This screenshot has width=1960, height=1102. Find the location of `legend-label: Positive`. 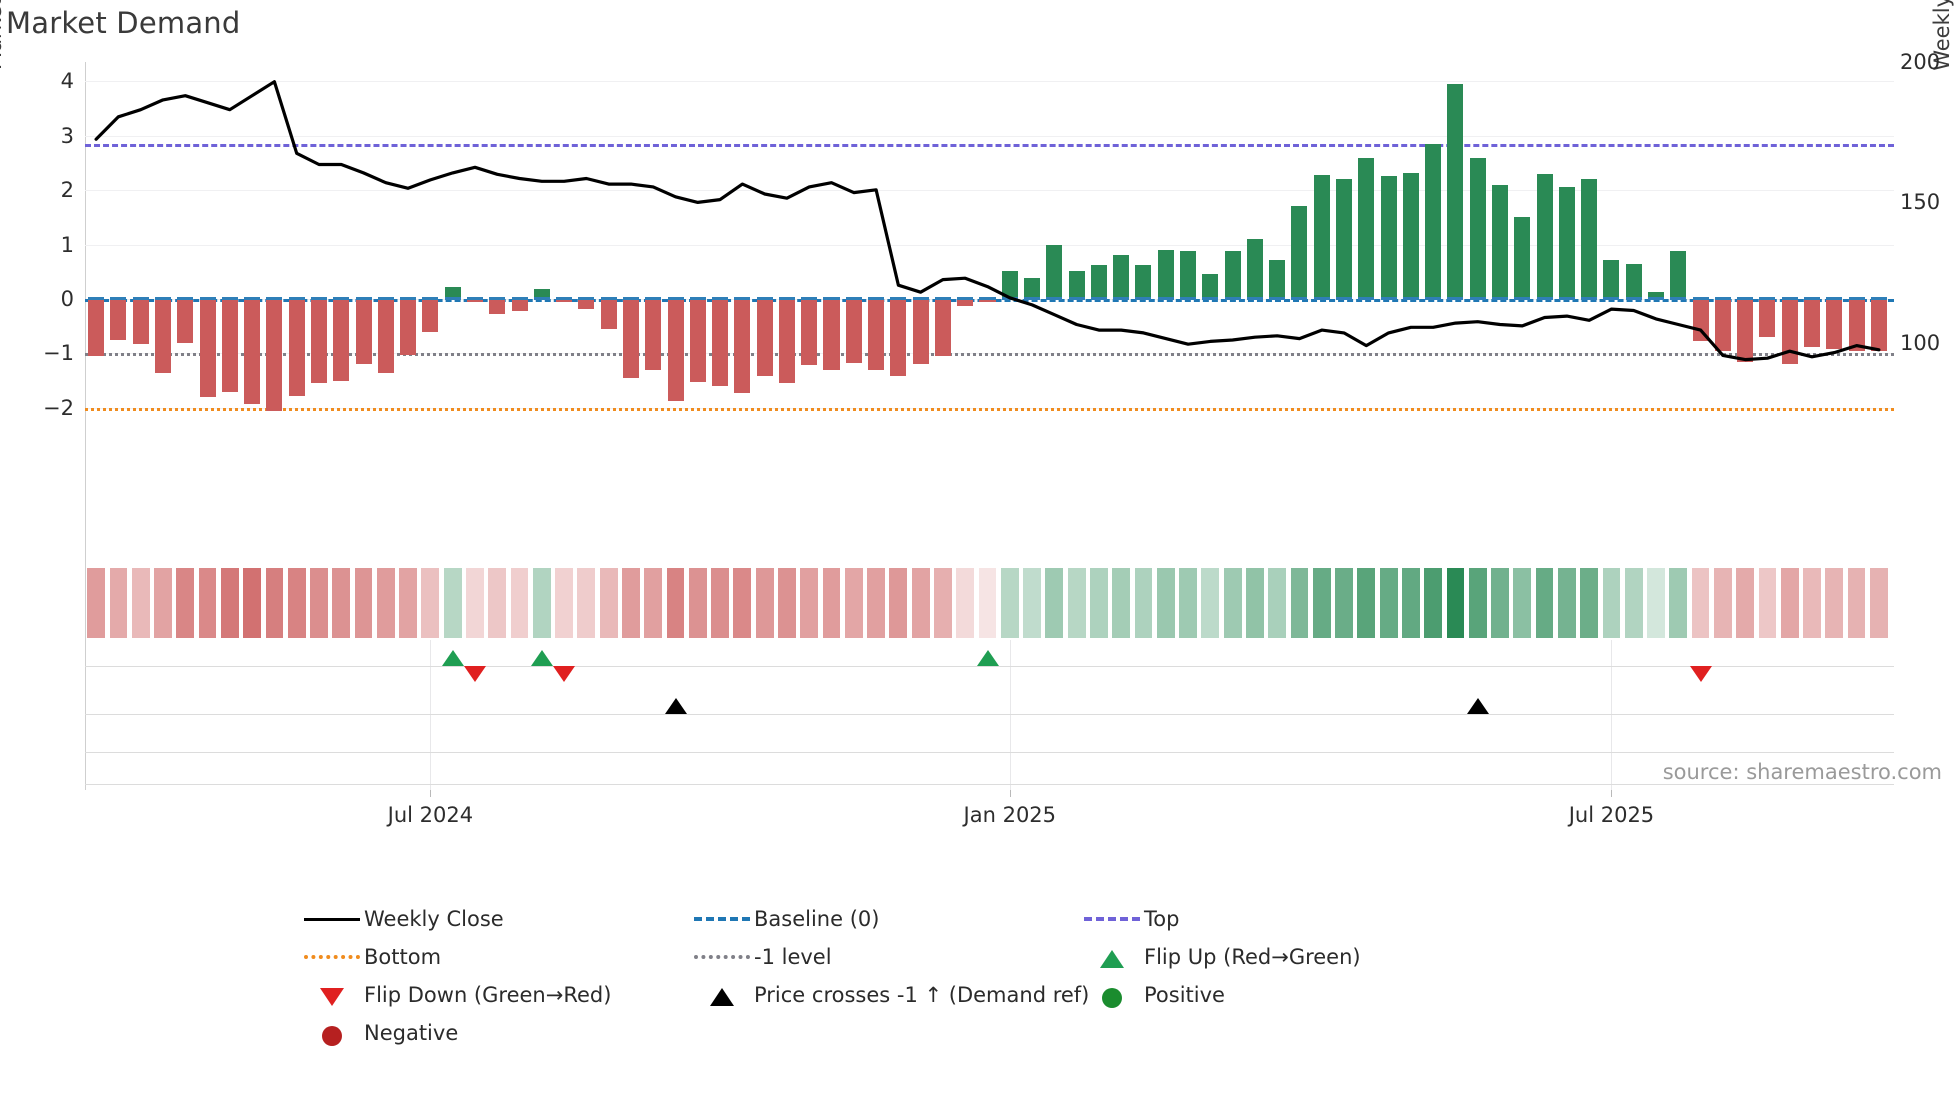

legend-label: Positive is located at coordinates (1184, 995).